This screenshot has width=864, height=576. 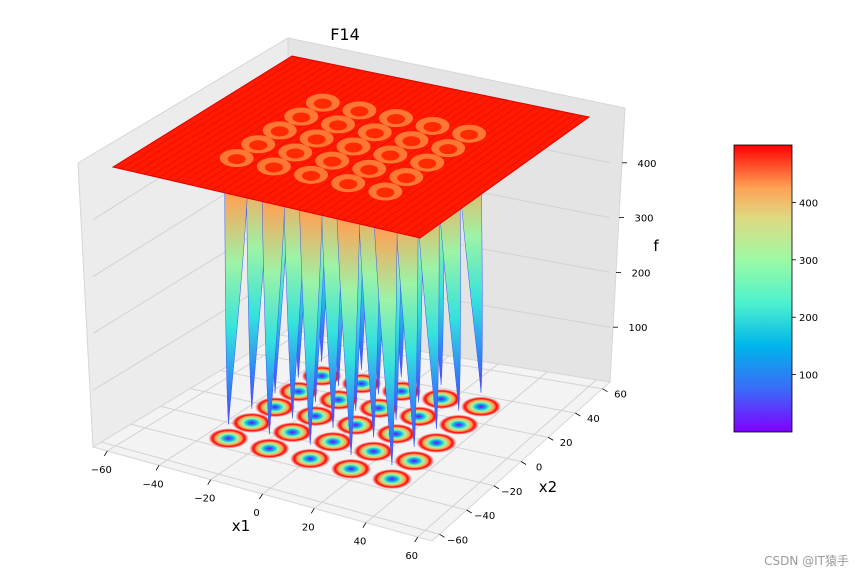 I want to click on z-tick-label: 300, so click(x=643, y=219).